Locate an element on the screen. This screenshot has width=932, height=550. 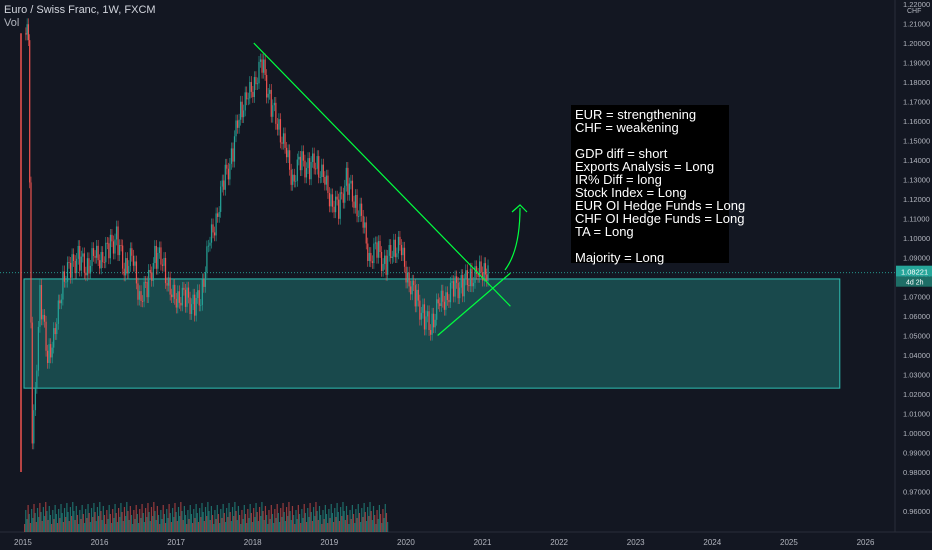
price-tick-label: 0.98000 is located at coordinates (916, 472).